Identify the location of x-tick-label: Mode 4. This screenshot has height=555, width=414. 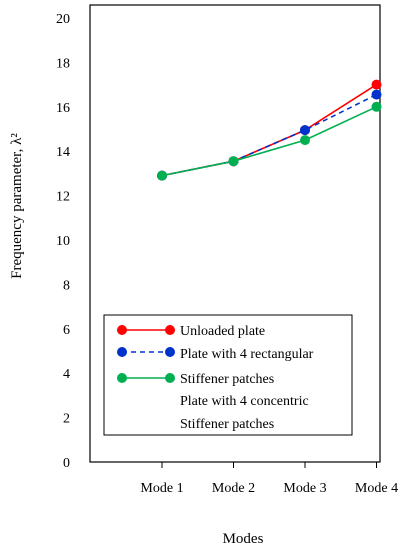
(376, 488).